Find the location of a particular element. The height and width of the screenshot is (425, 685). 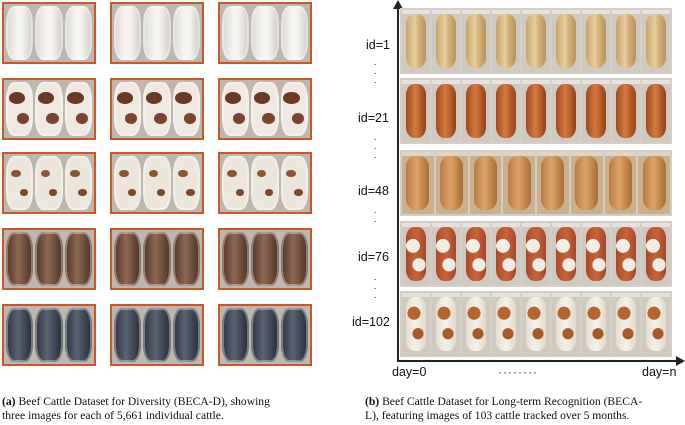

id-label: id=102 is located at coordinates (371, 322).